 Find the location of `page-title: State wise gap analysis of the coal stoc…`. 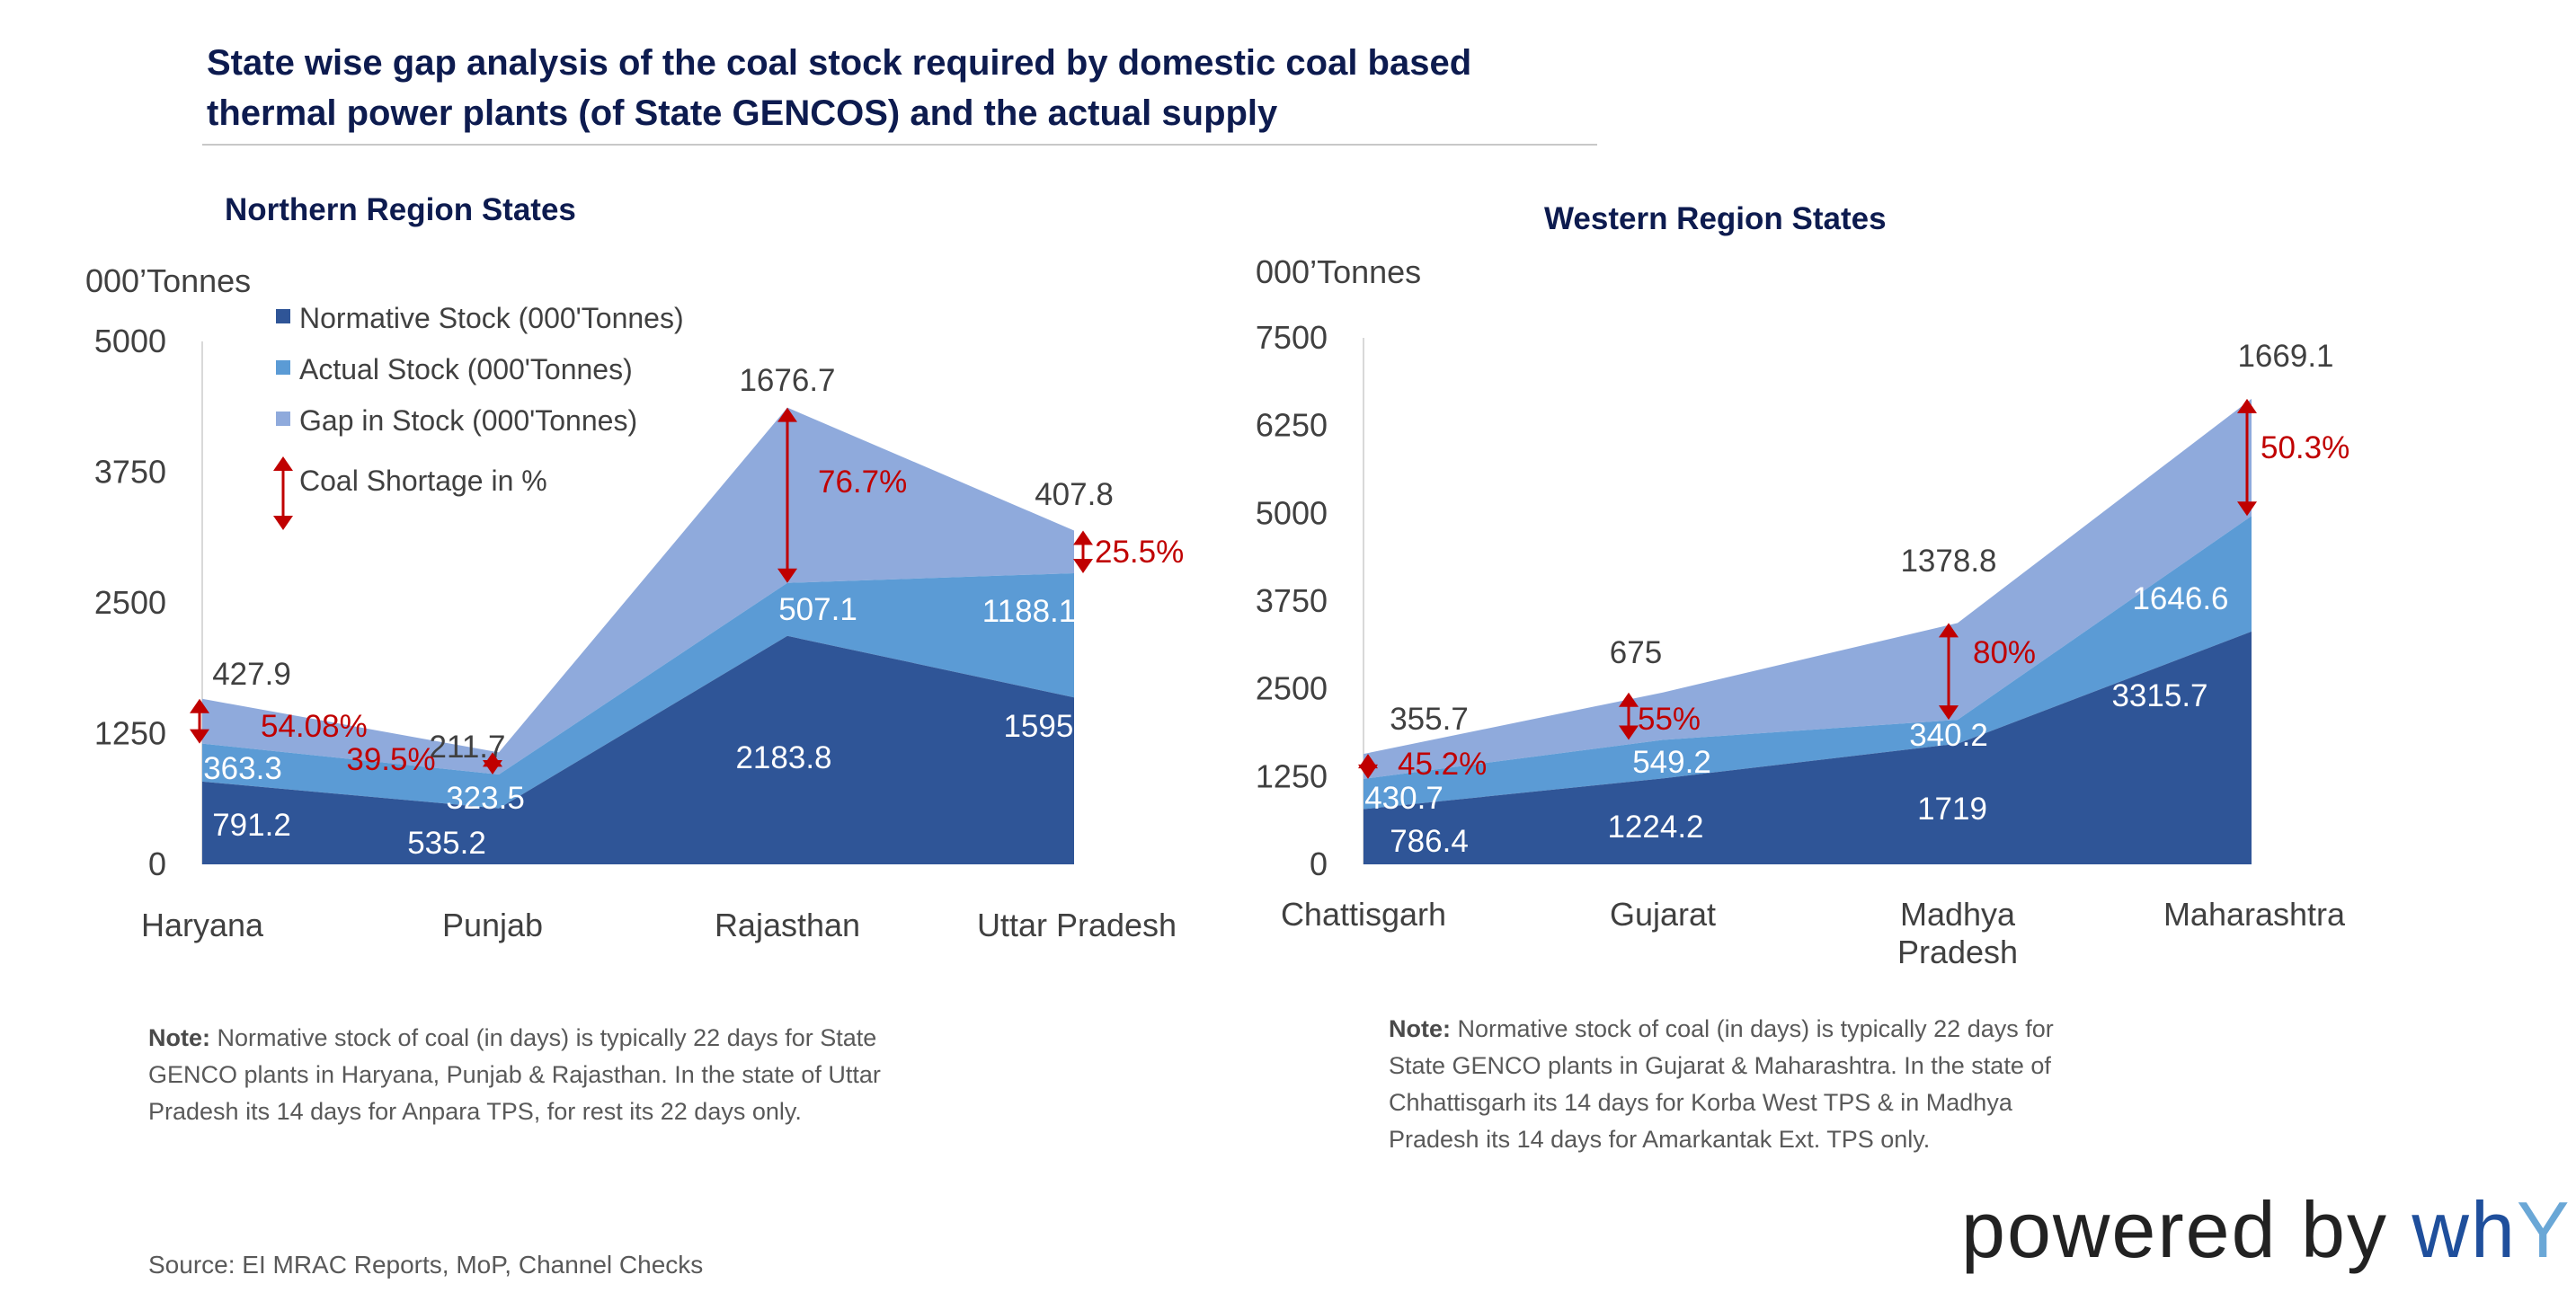

page-title: State wise gap analysis of the coal stoc… is located at coordinates (839, 88).